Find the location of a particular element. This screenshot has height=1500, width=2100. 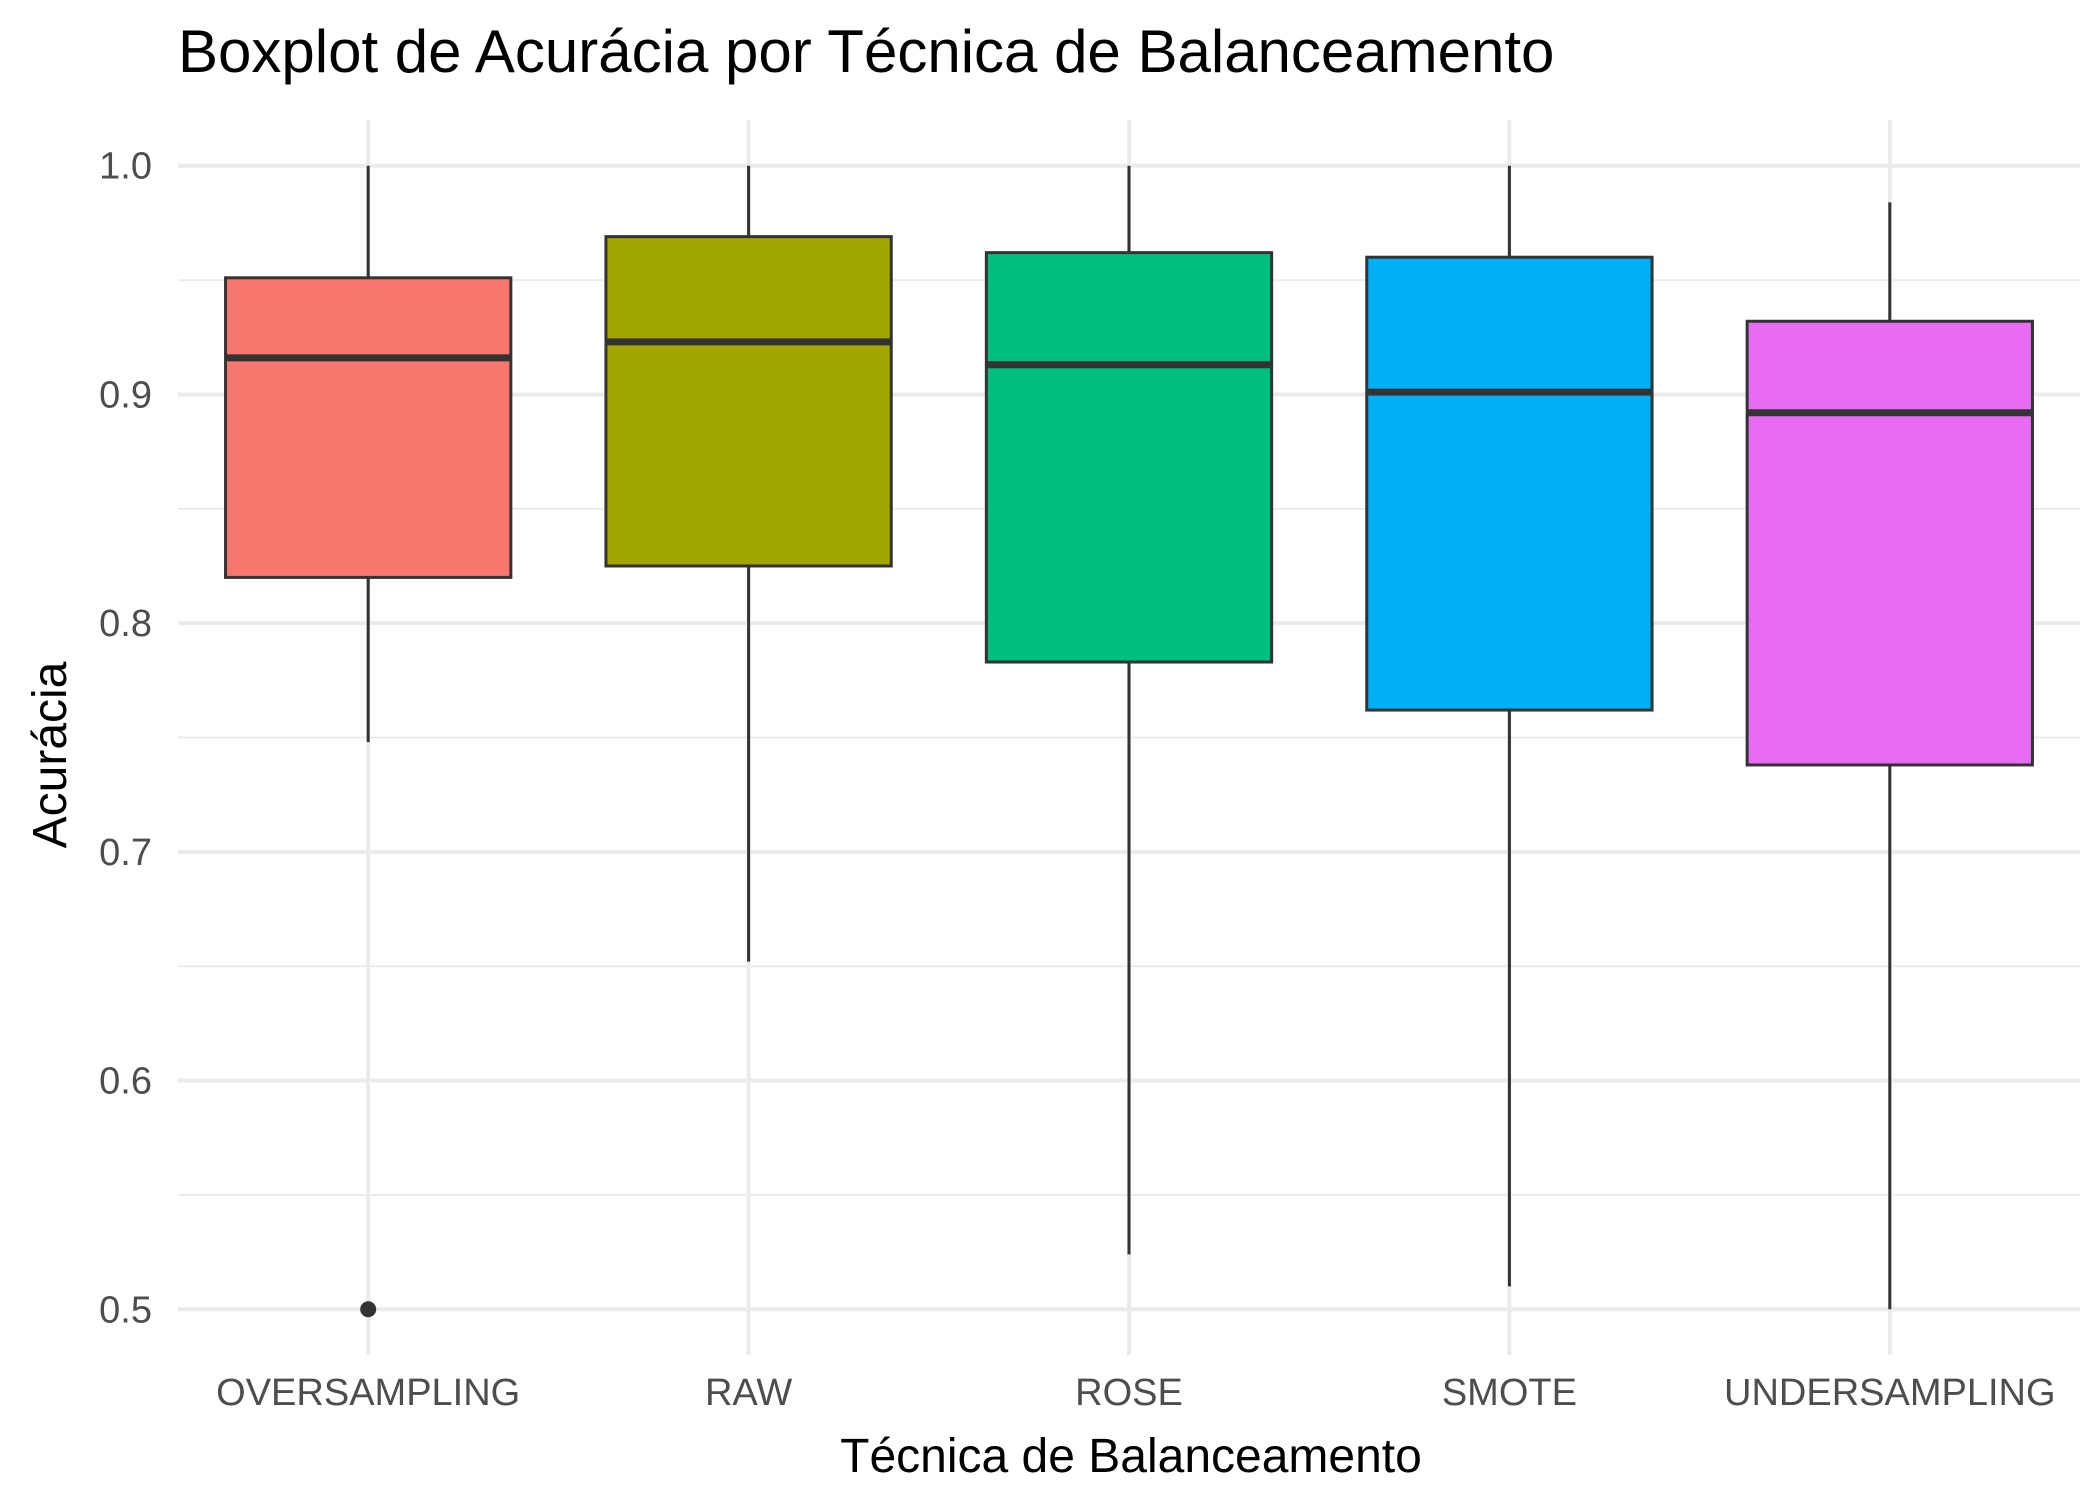

y-tick-label: 1.0 is located at coordinates (125, 167).